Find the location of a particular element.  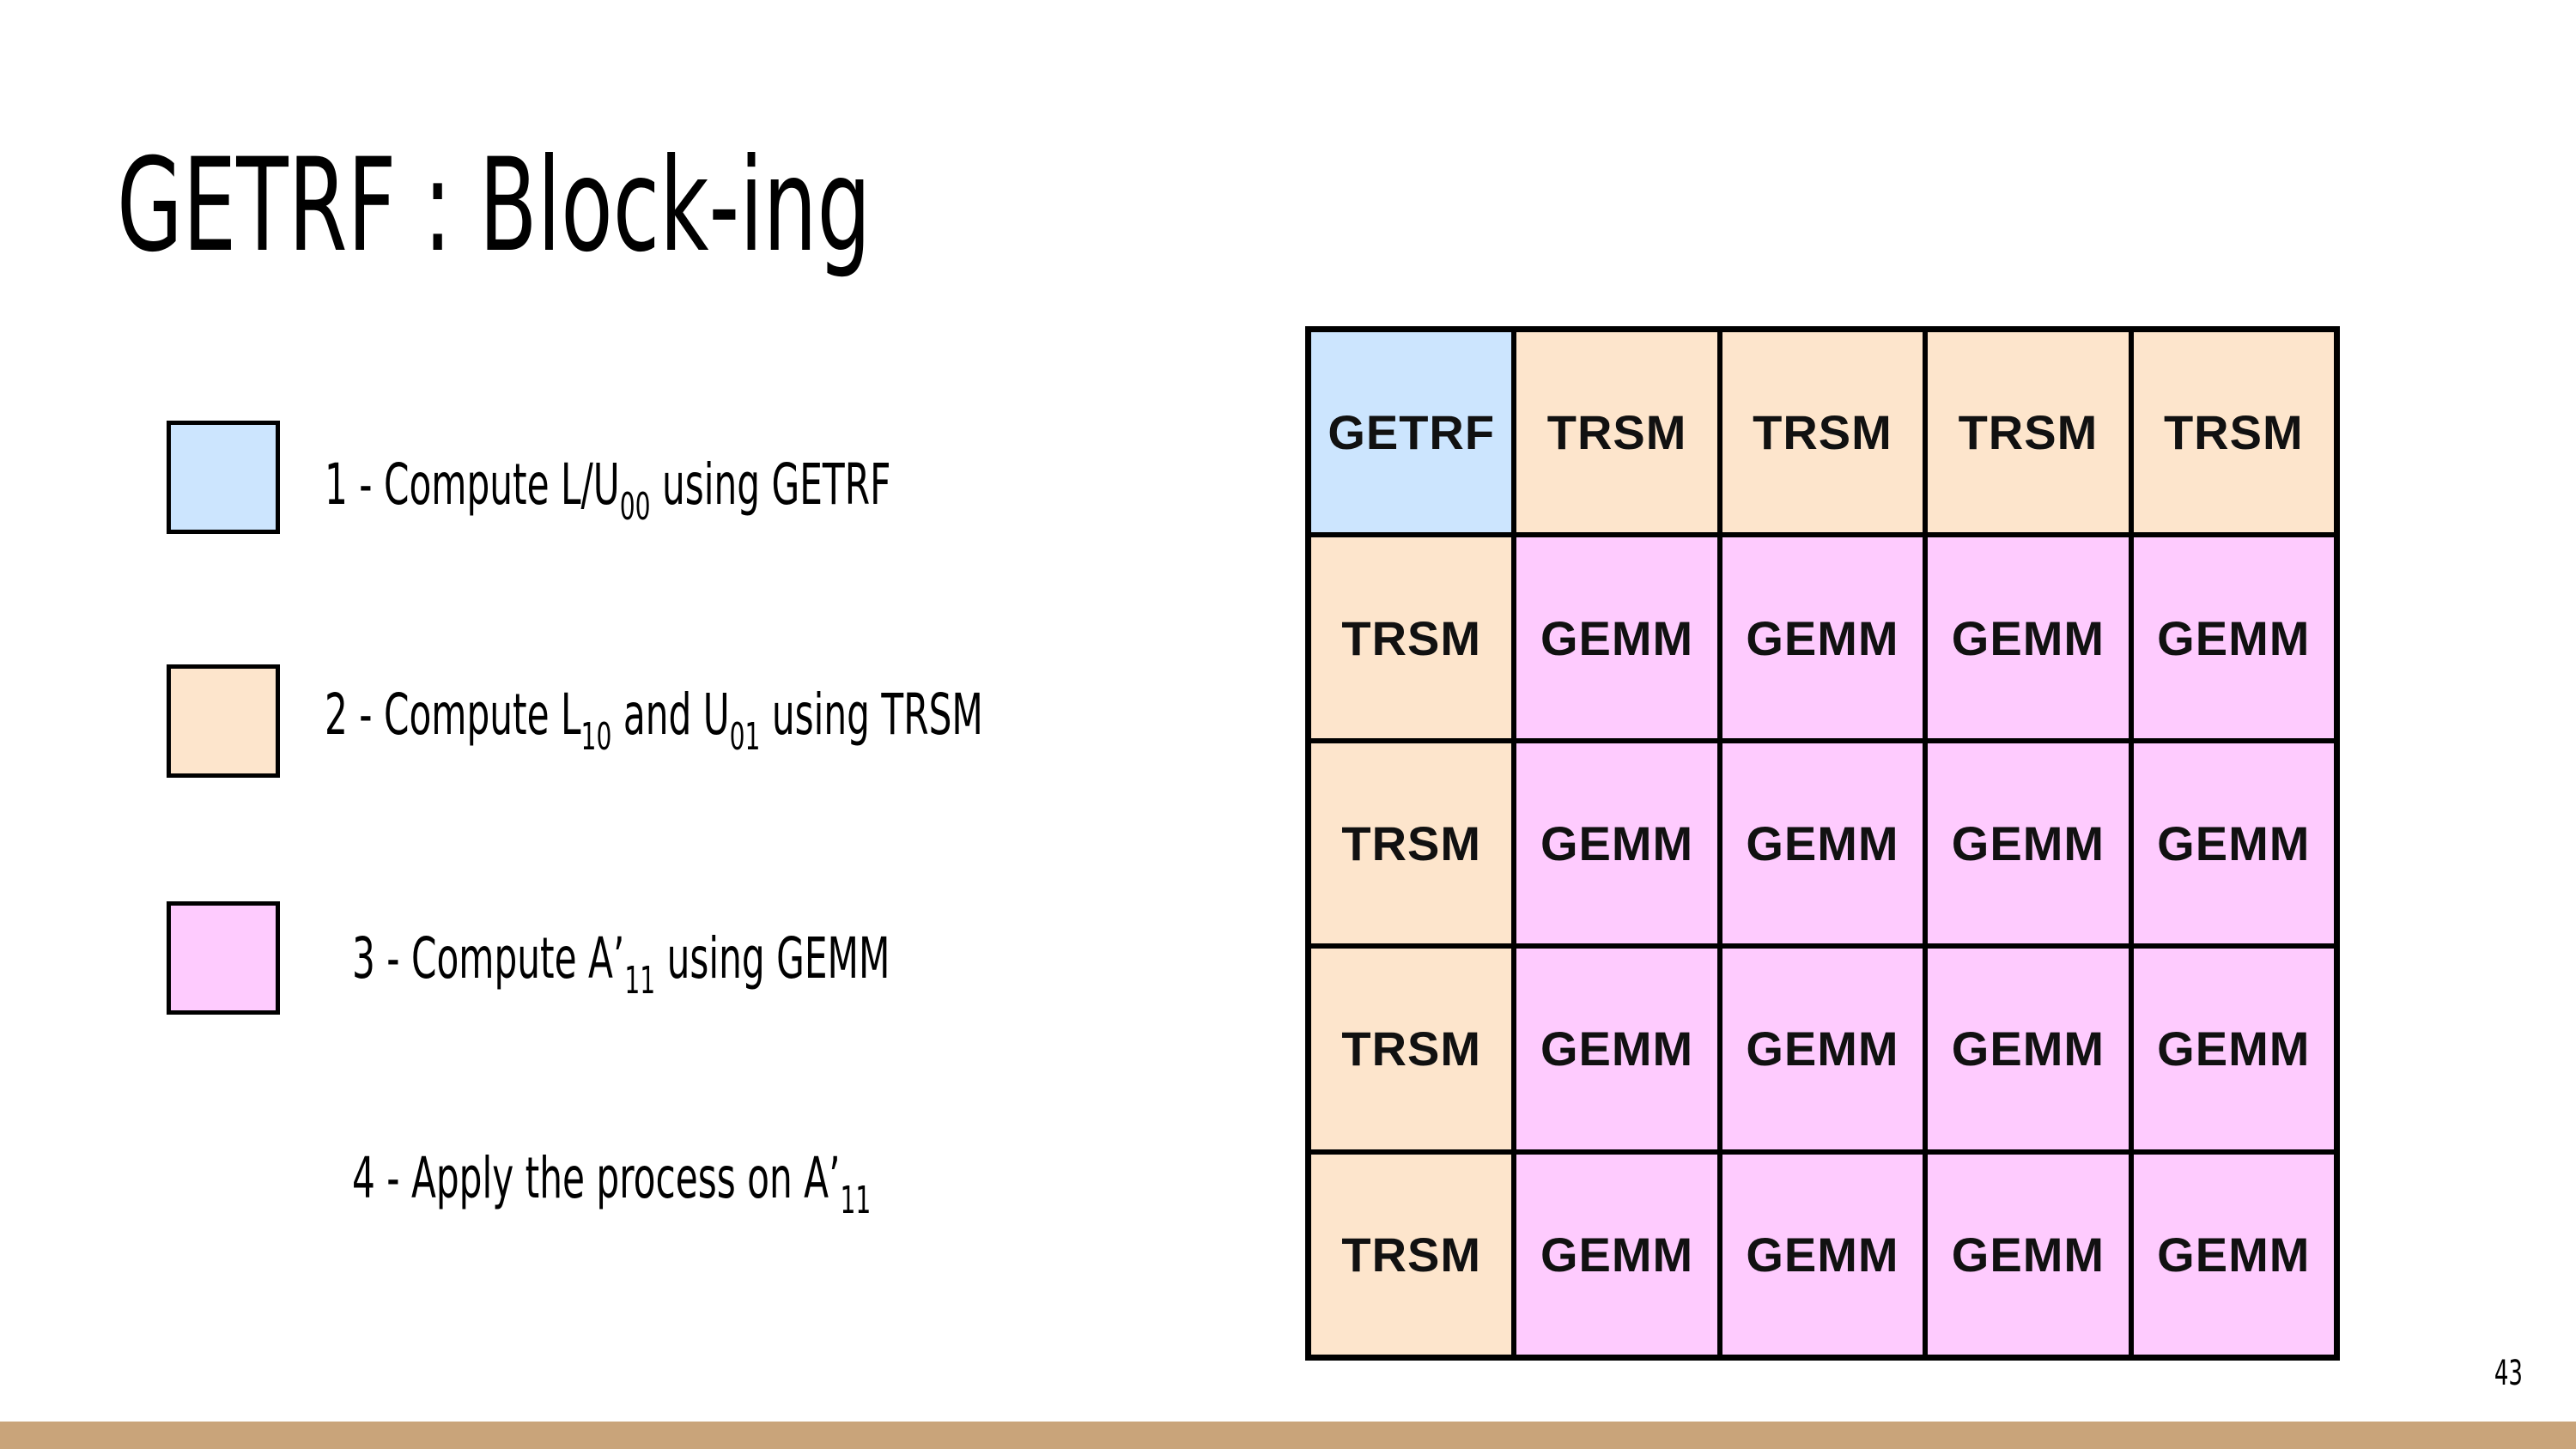

legend-item-3: 3 - Compute A’11 using GEMM is located at coordinates (621, 960).